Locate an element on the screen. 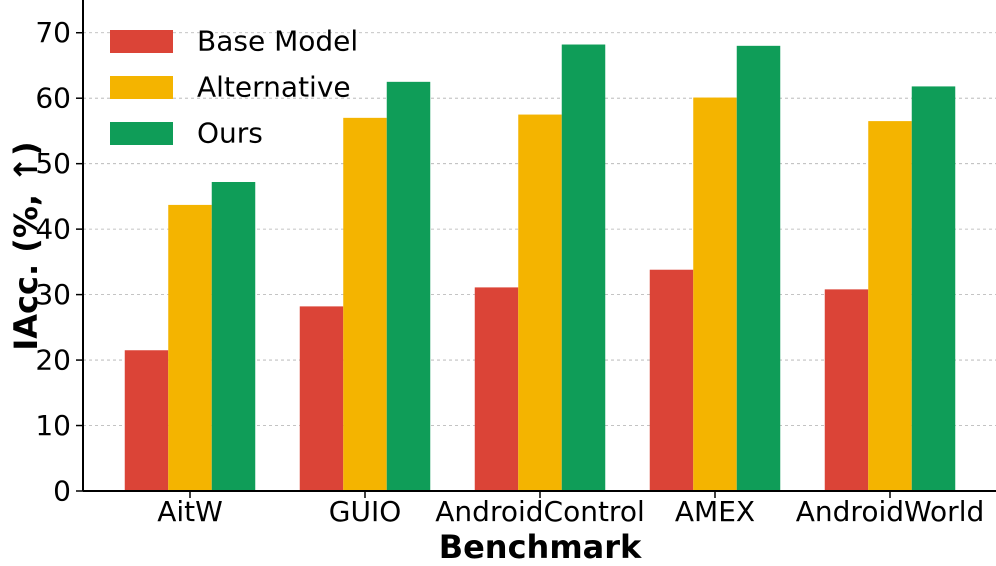  y-tick-label: 60 is located at coordinates (53, 98).